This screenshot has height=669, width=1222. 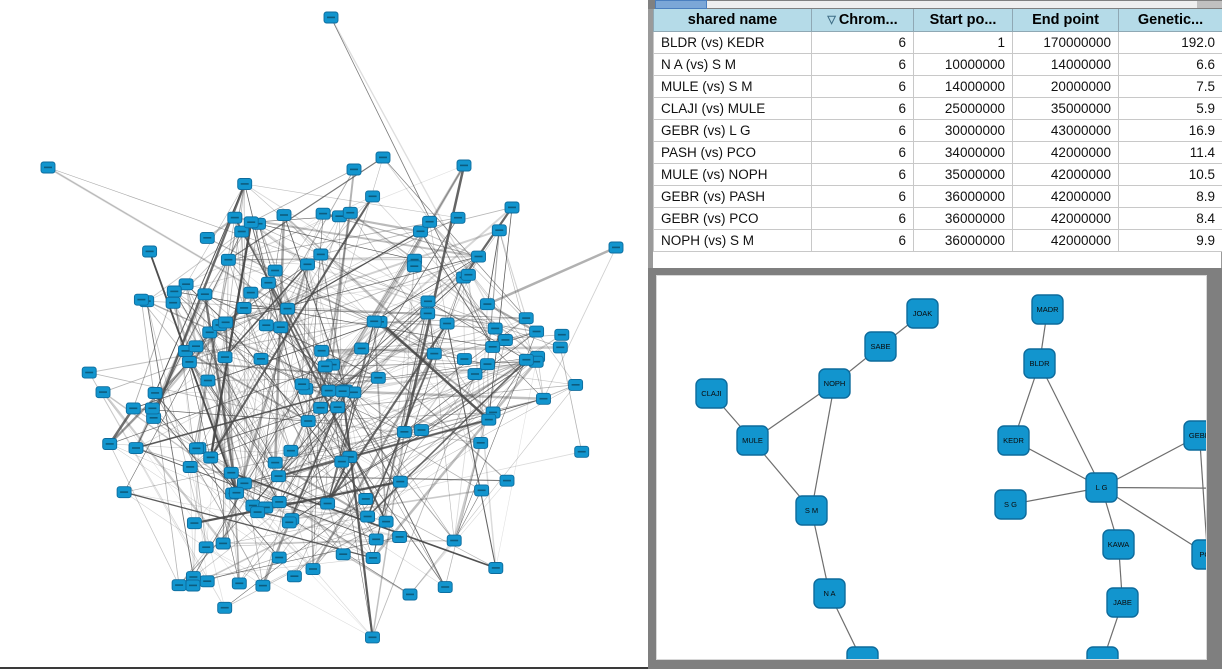 What do you see at coordinates (922, 313) in the screenshot?
I see `subnetwork-node: JOAK` at bounding box center [922, 313].